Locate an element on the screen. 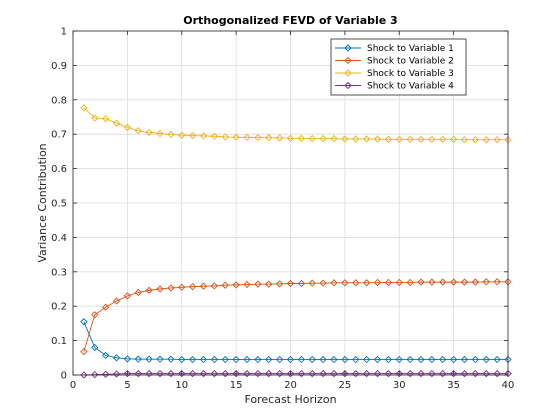 The height and width of the screenshot is (420, 560). x-tick-label: 35 is located at coordinates (453, 385).